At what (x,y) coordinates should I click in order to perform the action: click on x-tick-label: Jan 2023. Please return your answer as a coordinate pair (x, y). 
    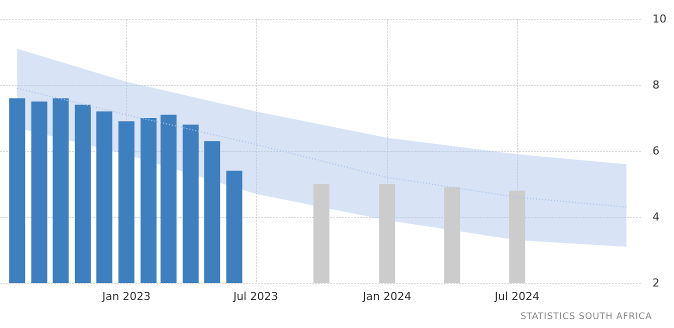
    Looking at the image, I should click on (126, 296).